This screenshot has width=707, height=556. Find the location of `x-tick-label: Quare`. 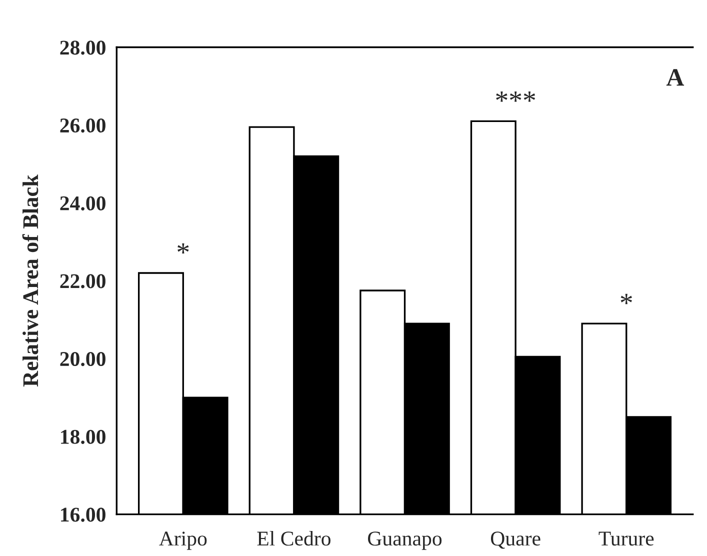

x-tick-label: Quare is located at coordinates (515, 540).